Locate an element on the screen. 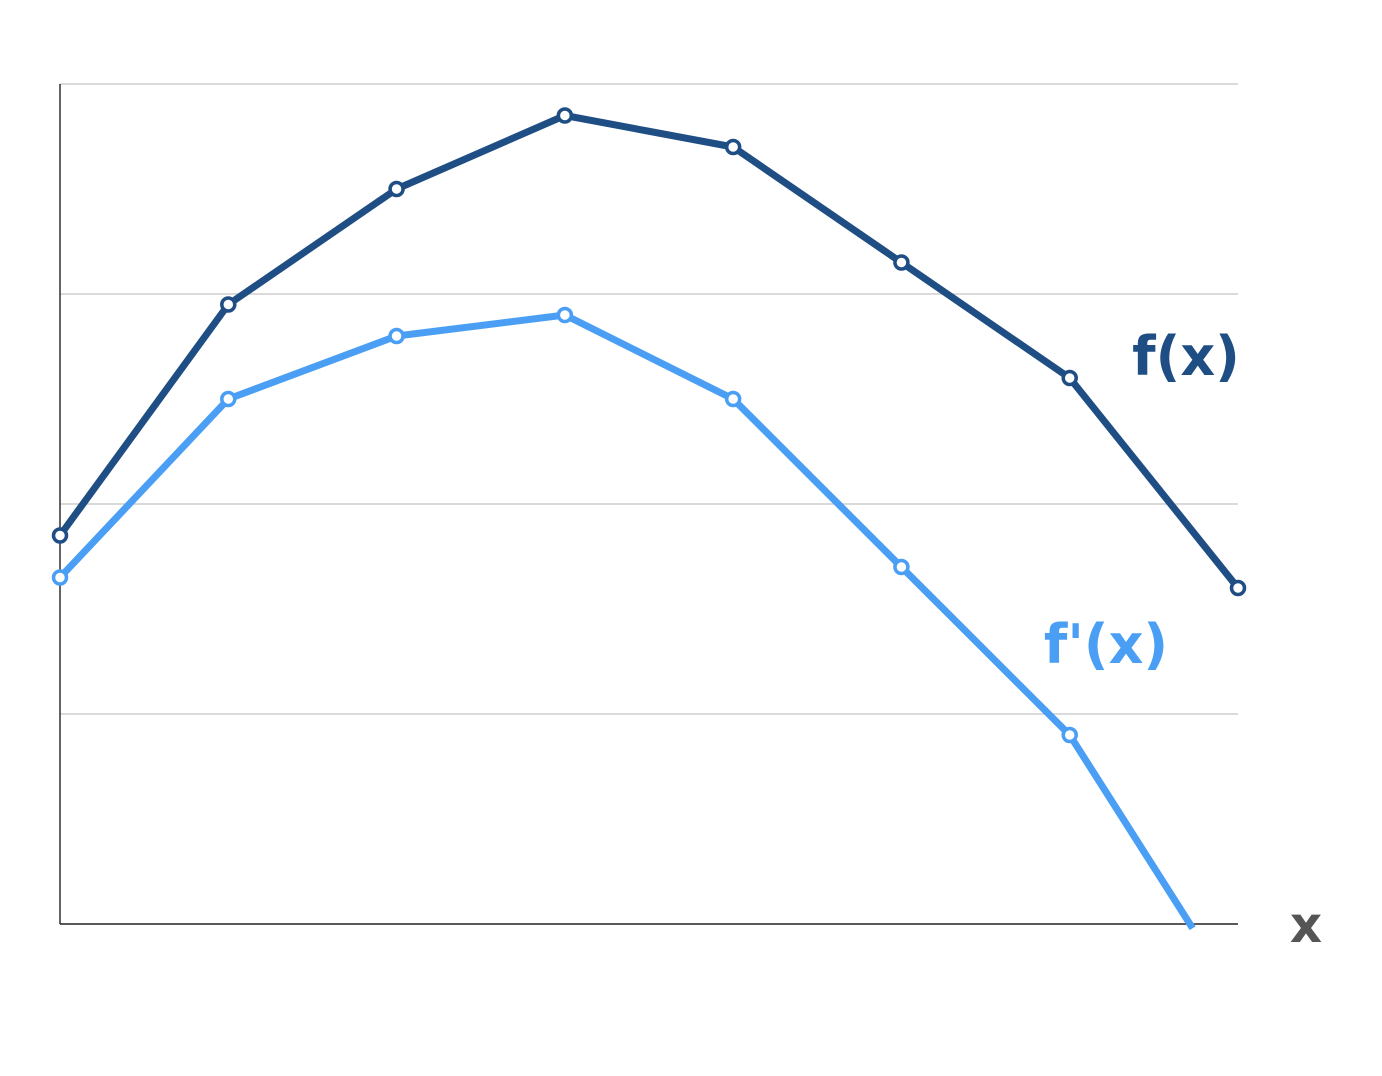 This screenshot has height=1076, width=1382. series-label-f: f(x) is located at coordinates (1186, 356).